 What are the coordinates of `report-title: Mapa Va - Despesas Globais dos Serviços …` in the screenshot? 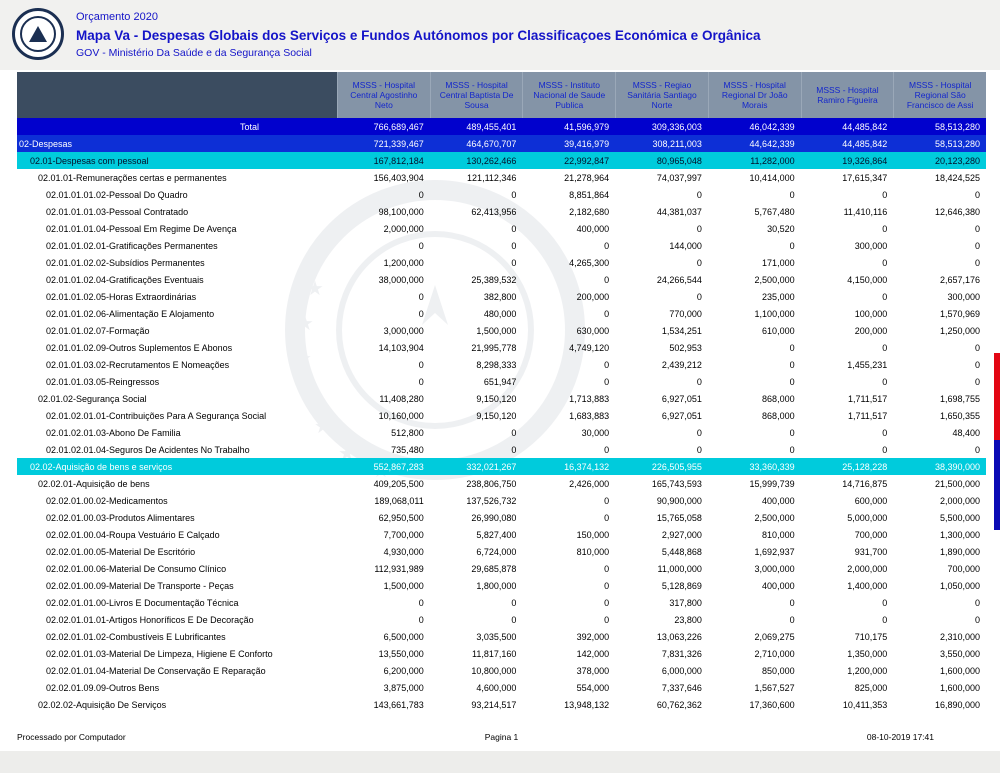 It's located at (418, 35).